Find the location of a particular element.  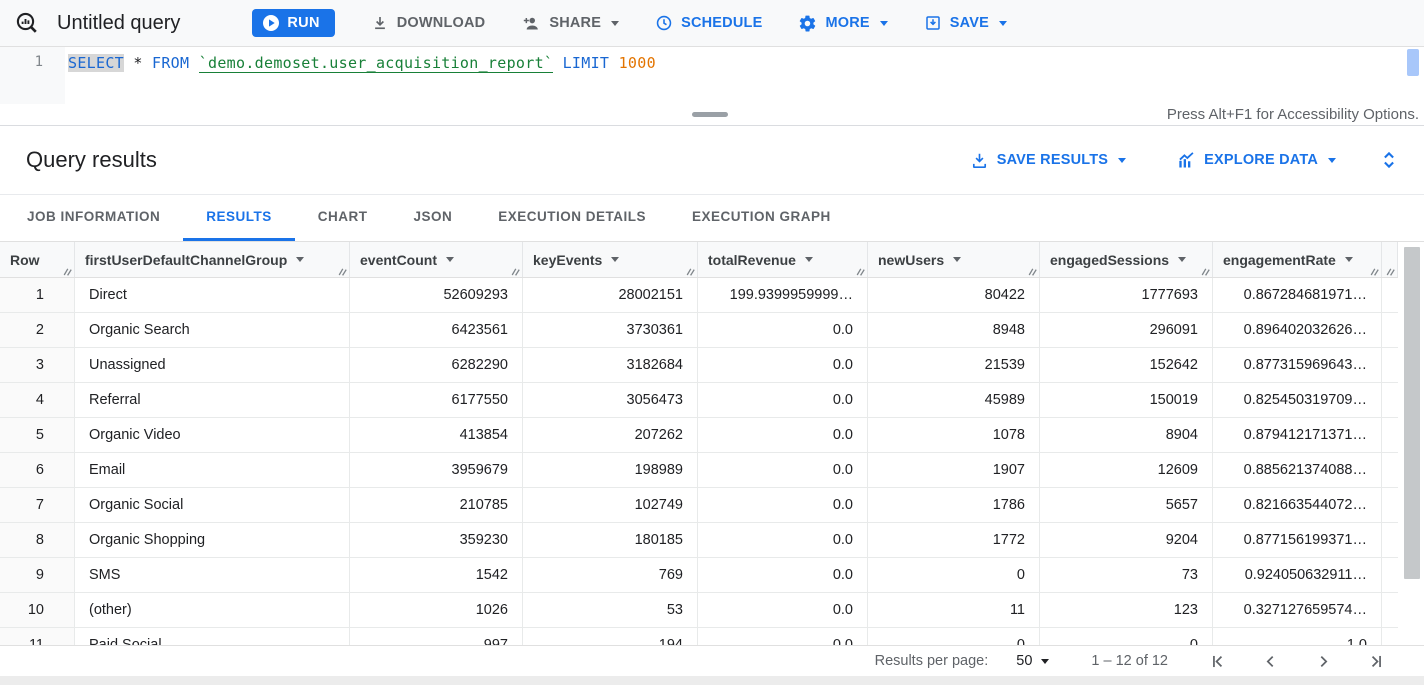

more-button: MORE is located at coordinates (843, 23).